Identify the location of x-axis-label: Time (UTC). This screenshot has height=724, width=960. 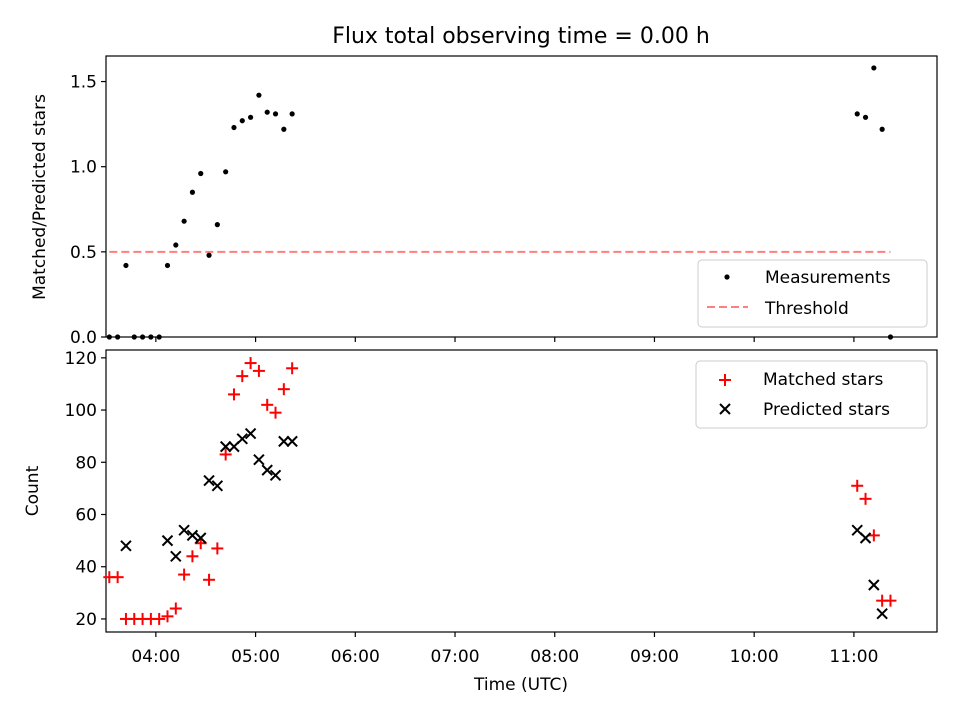
(520, 685).